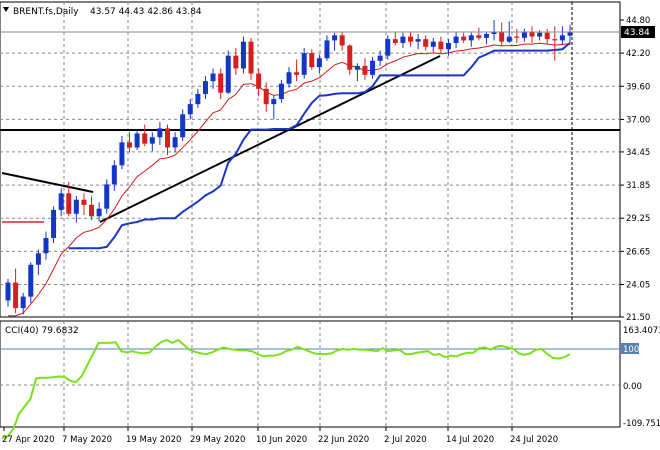 The width and height of the screenshot is (660, 450). I want to click on y-tick-label: 24.05, so click(638, 285).